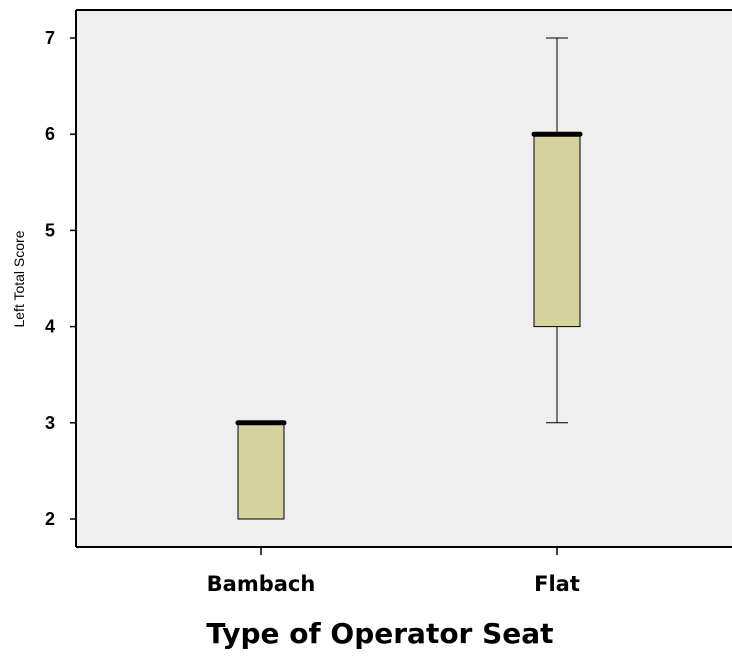 The image size is (732, 657). Describe the element at coordinates (50, 134) in the screenshot. I see `y-tick-label: 6` at that location.